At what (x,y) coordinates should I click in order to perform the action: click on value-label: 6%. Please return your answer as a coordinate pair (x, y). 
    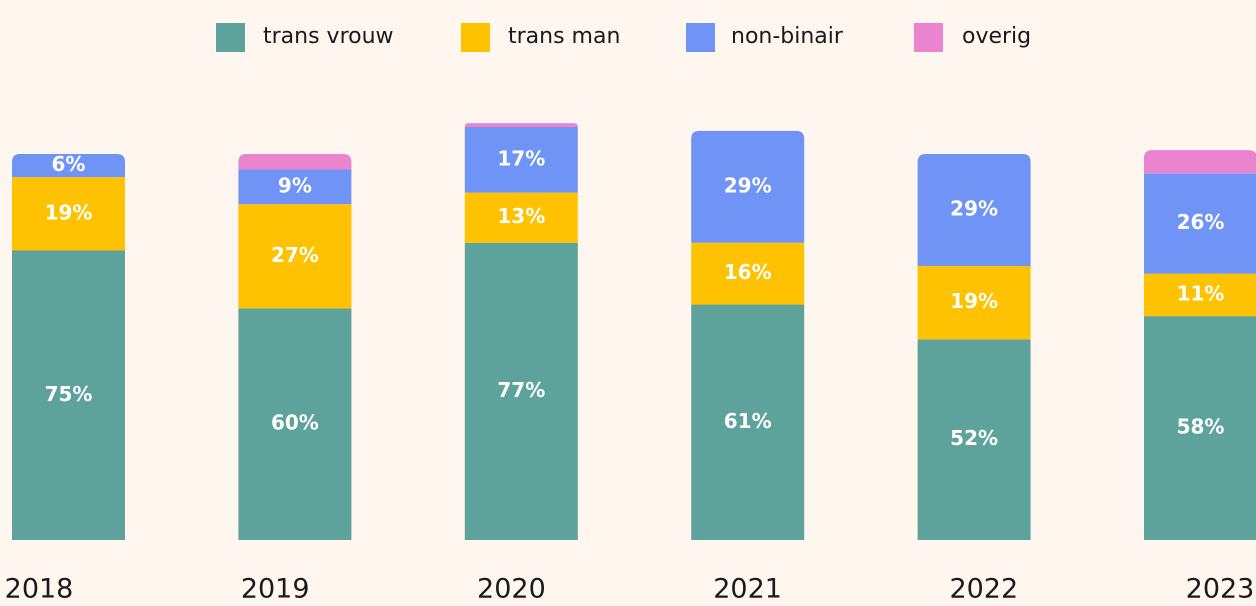
    Looking at the image, I should click on (69, 164).